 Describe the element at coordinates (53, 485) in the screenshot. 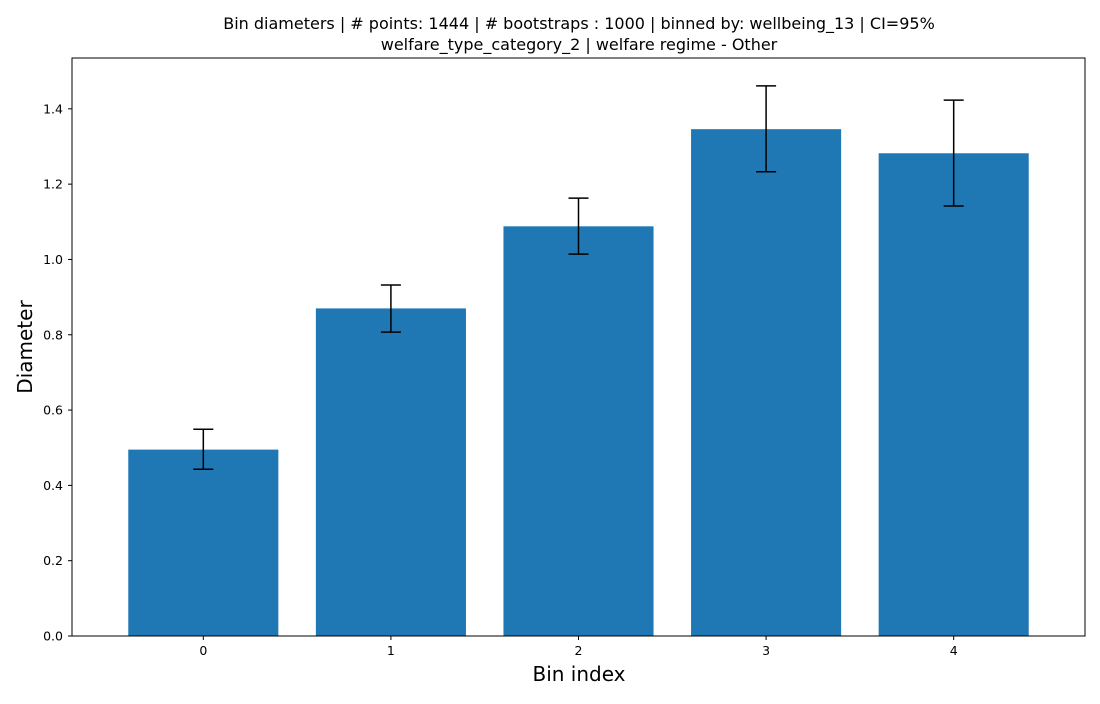

I see `y-tick-label: 0.4` at that location.